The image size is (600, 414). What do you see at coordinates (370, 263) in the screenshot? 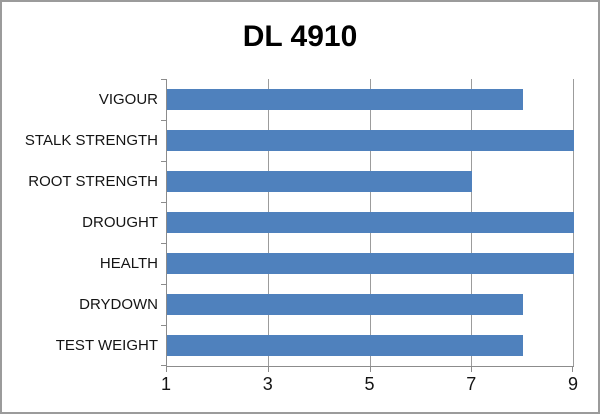
I see `bar-health` at bounding box center [370, 263].